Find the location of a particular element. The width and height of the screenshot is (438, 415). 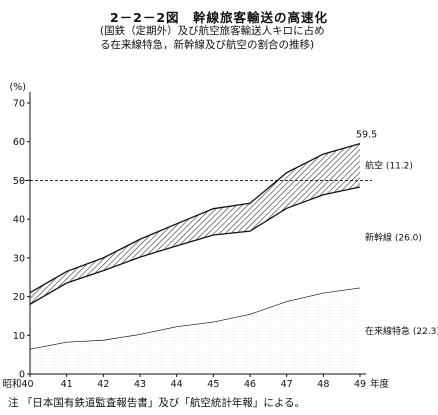

x-axis-unit: 年度 is located at coordinates (380, 384).